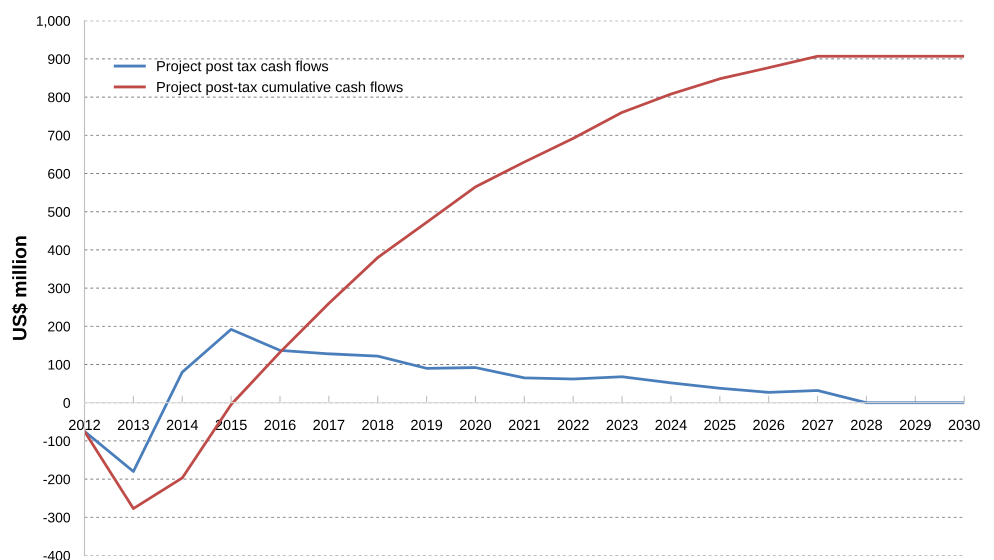 Image resolution: width=994 pixels, height=560 pixels. Describe the element at coordinates (53, 22) in the screenshot. I see `y-tick-label: 1,000` at that location.